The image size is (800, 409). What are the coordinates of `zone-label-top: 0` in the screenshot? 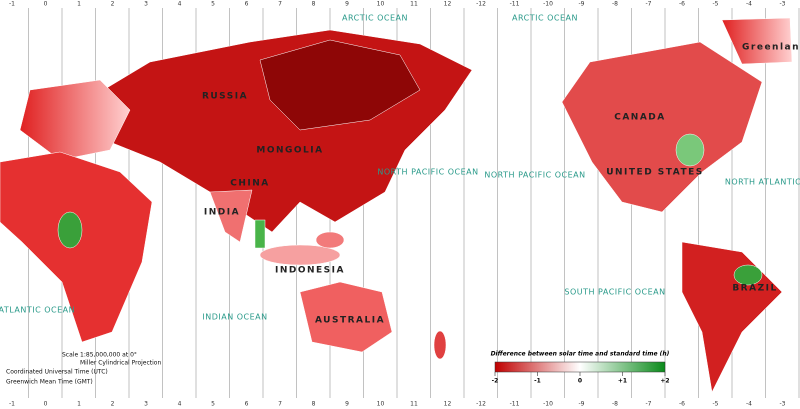 It's located at (46, 4).